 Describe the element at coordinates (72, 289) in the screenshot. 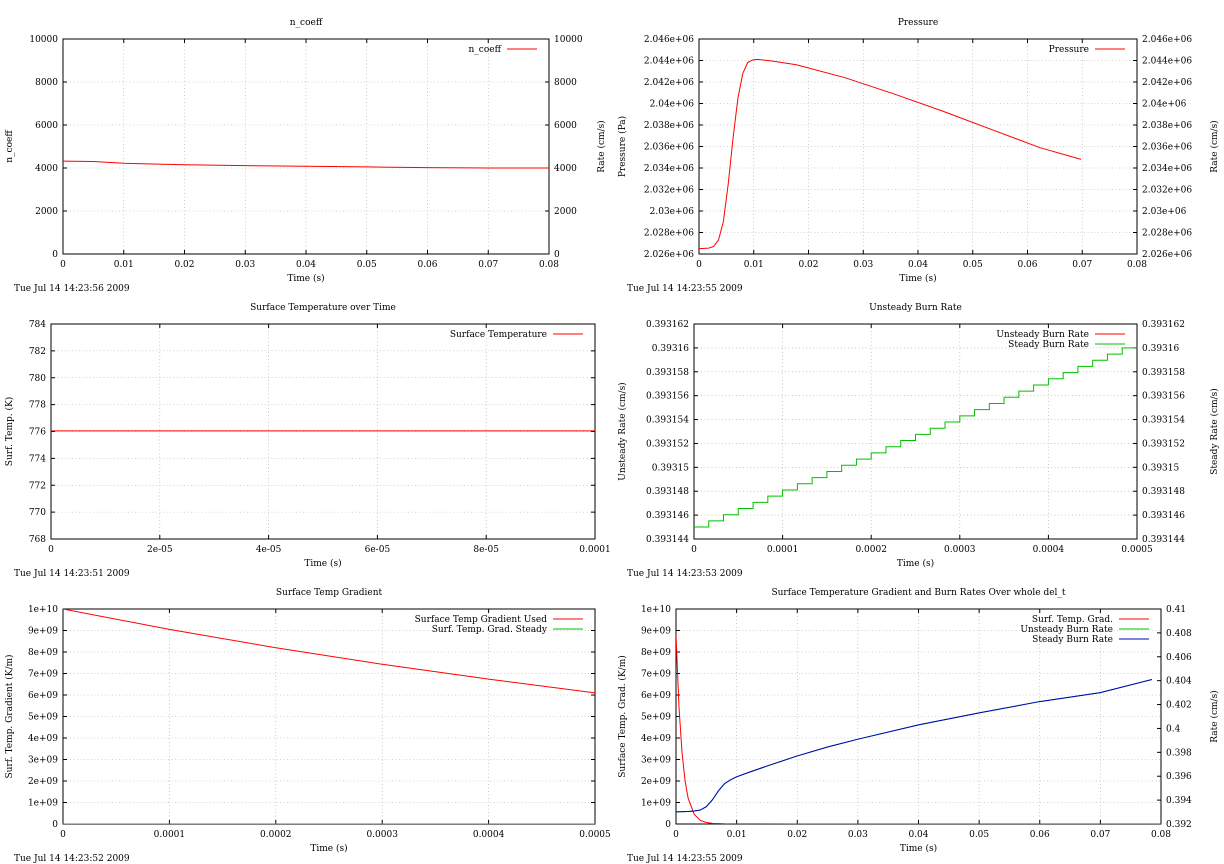

I see `timestamp: Tue Jul 14 14:23:56 2009` at that location.